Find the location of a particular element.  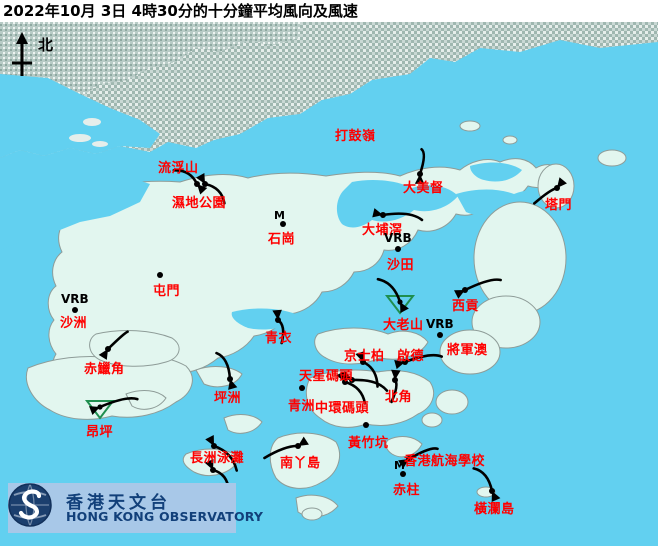

station-label: 黃竹坑 is located at coordinates (368, 443).